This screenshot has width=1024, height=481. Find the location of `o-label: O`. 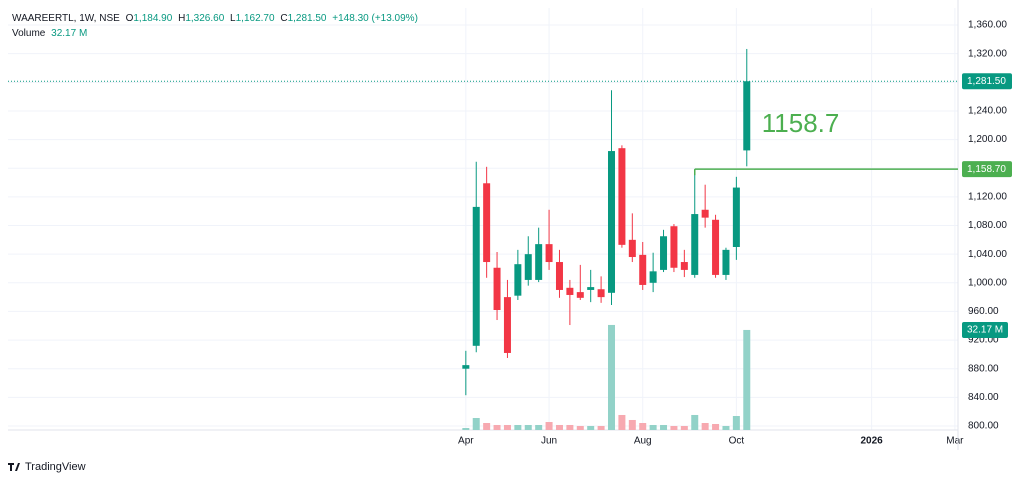

o-label: O is located at coordinates (130, 18).